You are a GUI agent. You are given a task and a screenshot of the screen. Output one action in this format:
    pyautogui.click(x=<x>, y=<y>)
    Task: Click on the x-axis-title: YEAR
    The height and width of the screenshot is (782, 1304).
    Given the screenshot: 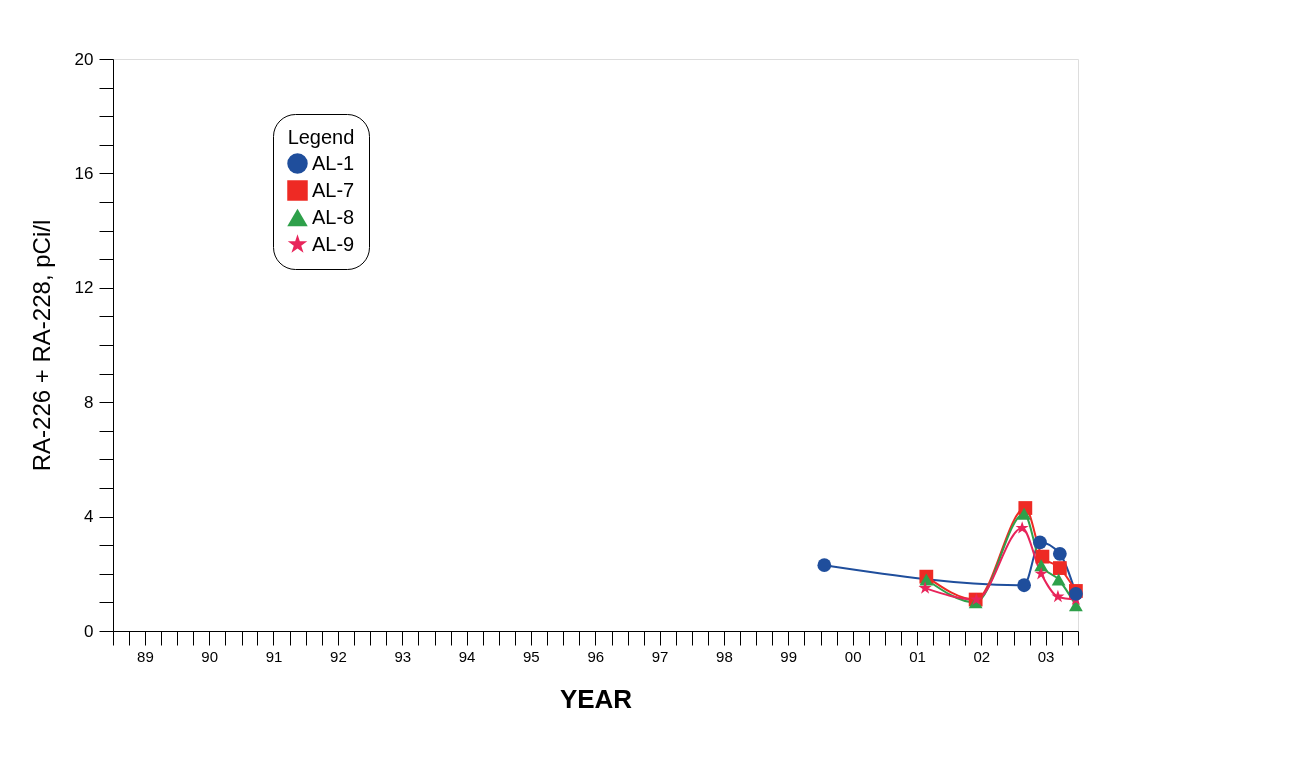 What is the action you would take?
    pyautogui.click(x=596, y=698)
    